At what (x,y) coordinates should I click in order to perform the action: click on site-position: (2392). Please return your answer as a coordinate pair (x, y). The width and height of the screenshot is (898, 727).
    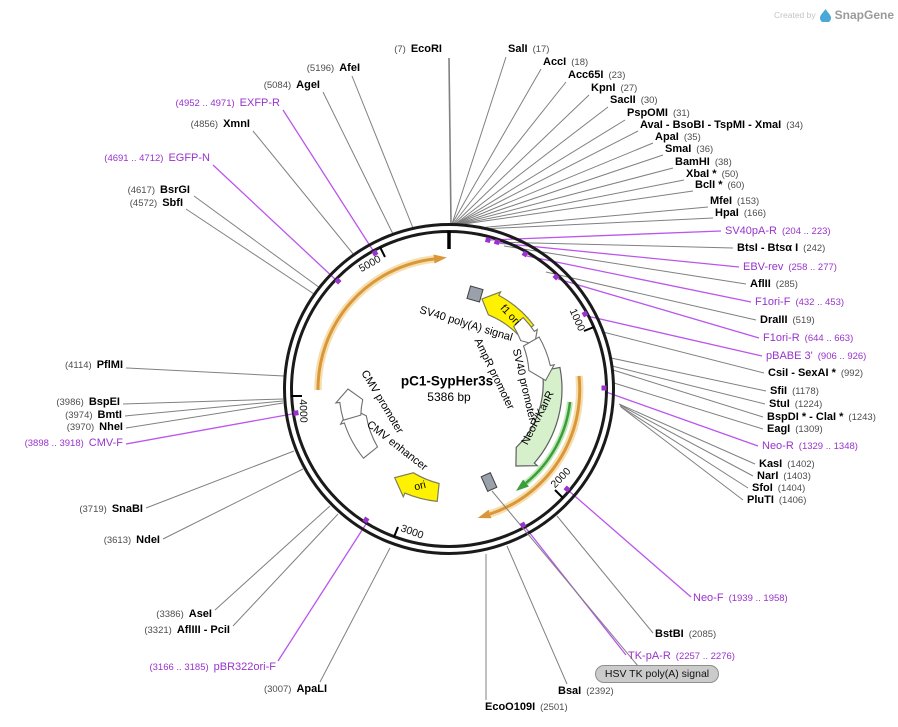
    Looking at the image, I should click on (600, 691).